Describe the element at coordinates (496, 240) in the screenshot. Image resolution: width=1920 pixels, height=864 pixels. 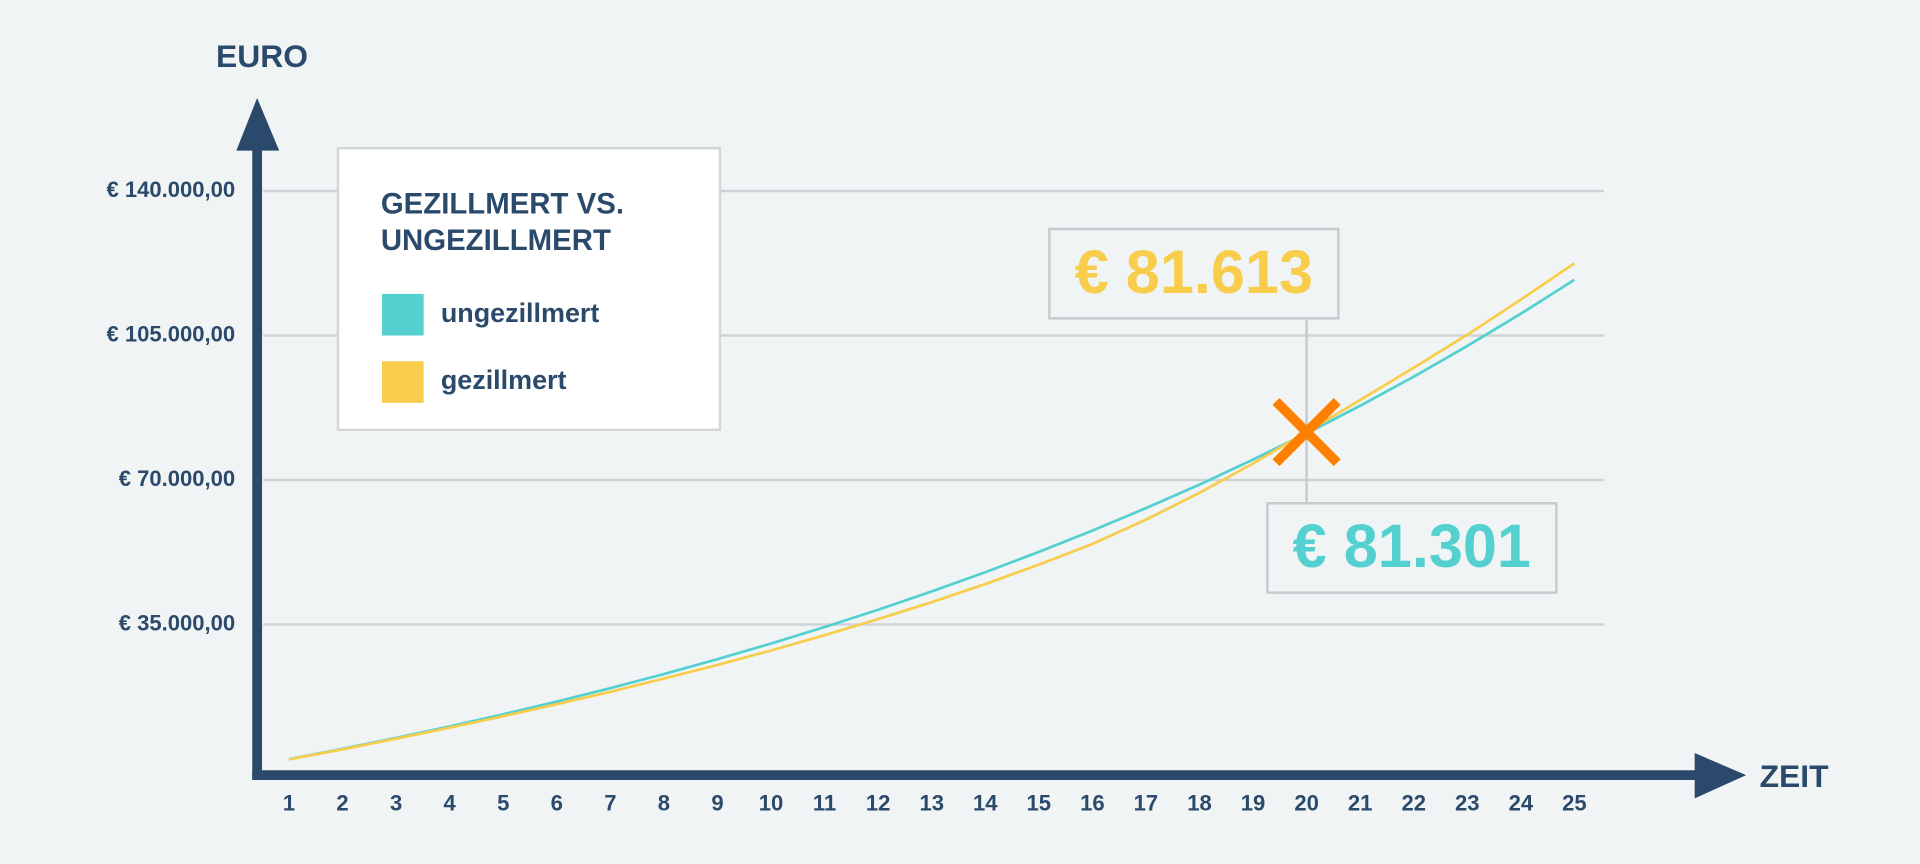
I see `legend-title: UNGEZILLMERT` at that location.